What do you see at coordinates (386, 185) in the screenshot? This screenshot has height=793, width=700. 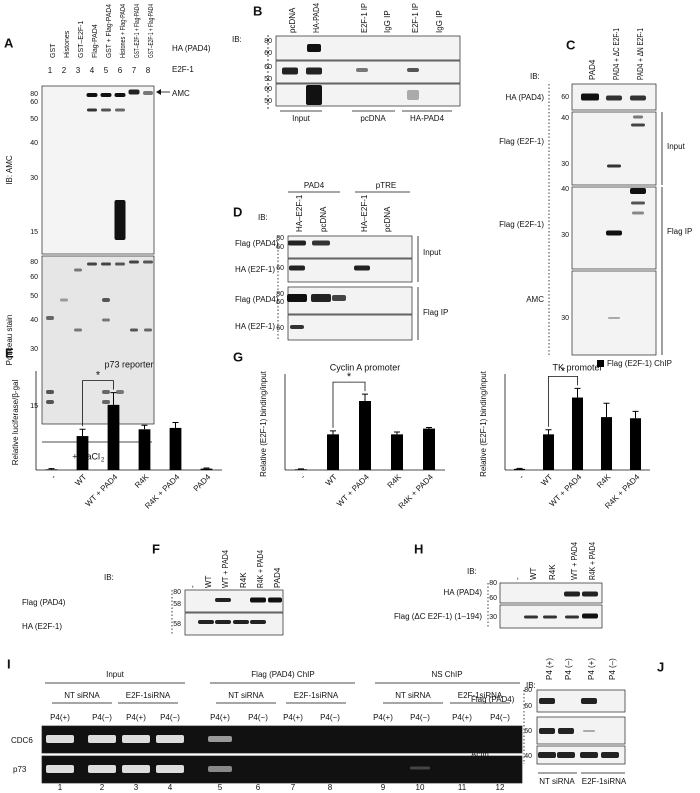 I see `group-label: pTRE` at bounding box center [386, 185].